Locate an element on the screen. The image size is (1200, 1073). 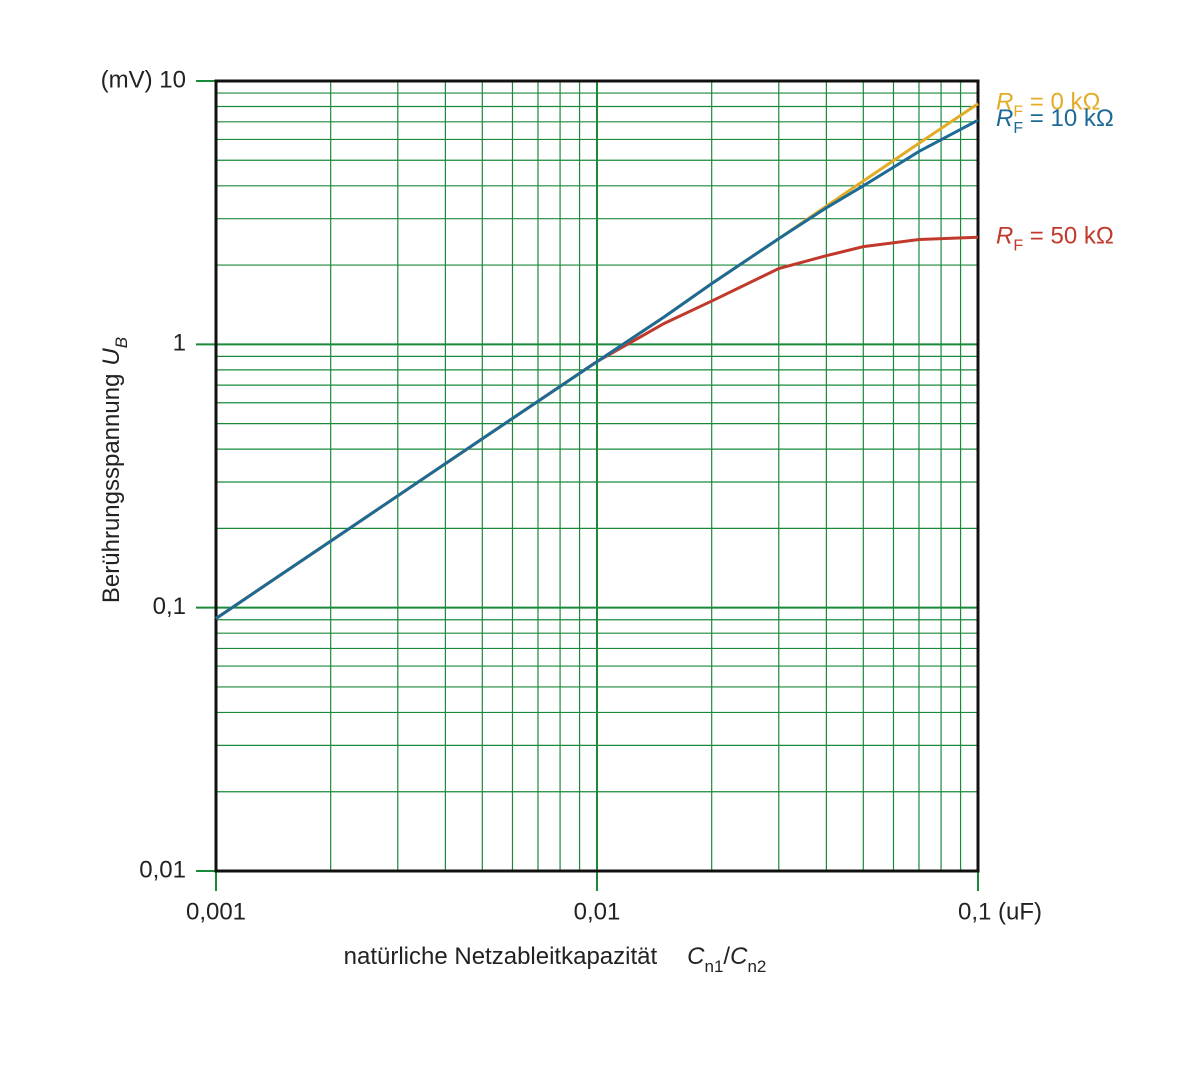
symbol-part: n2 is located at coordinates (756, 966).